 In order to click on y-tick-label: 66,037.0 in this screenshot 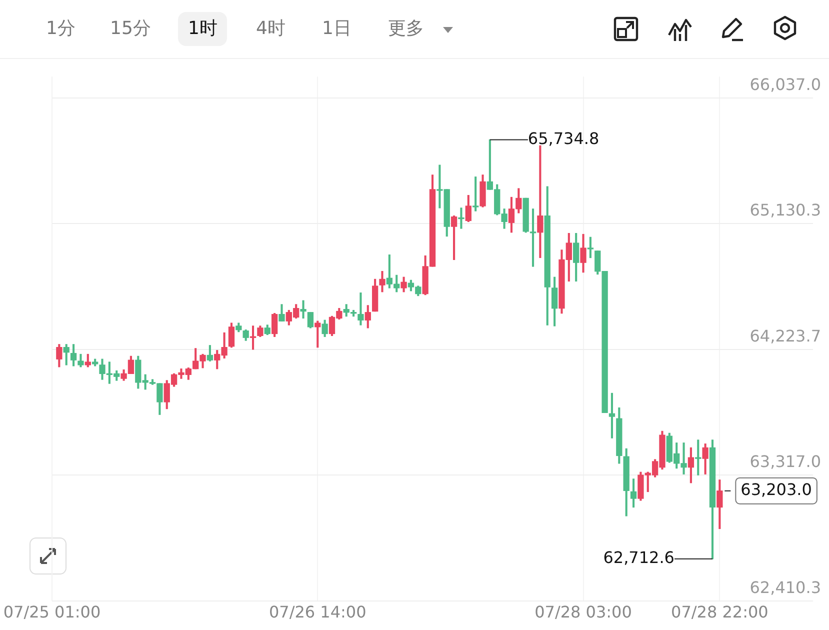, I will do `click(785, 84)`.